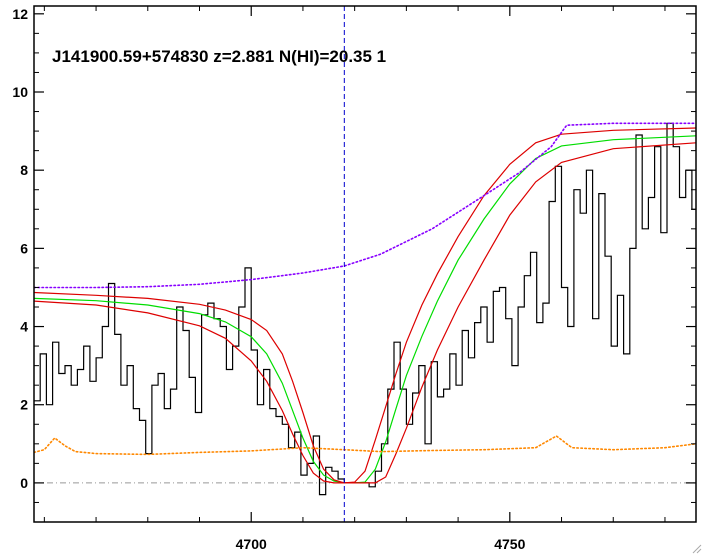  Describe the element at coordinates (20, 14) in the screenshot. I see `y-tick-label: 12` at that location.